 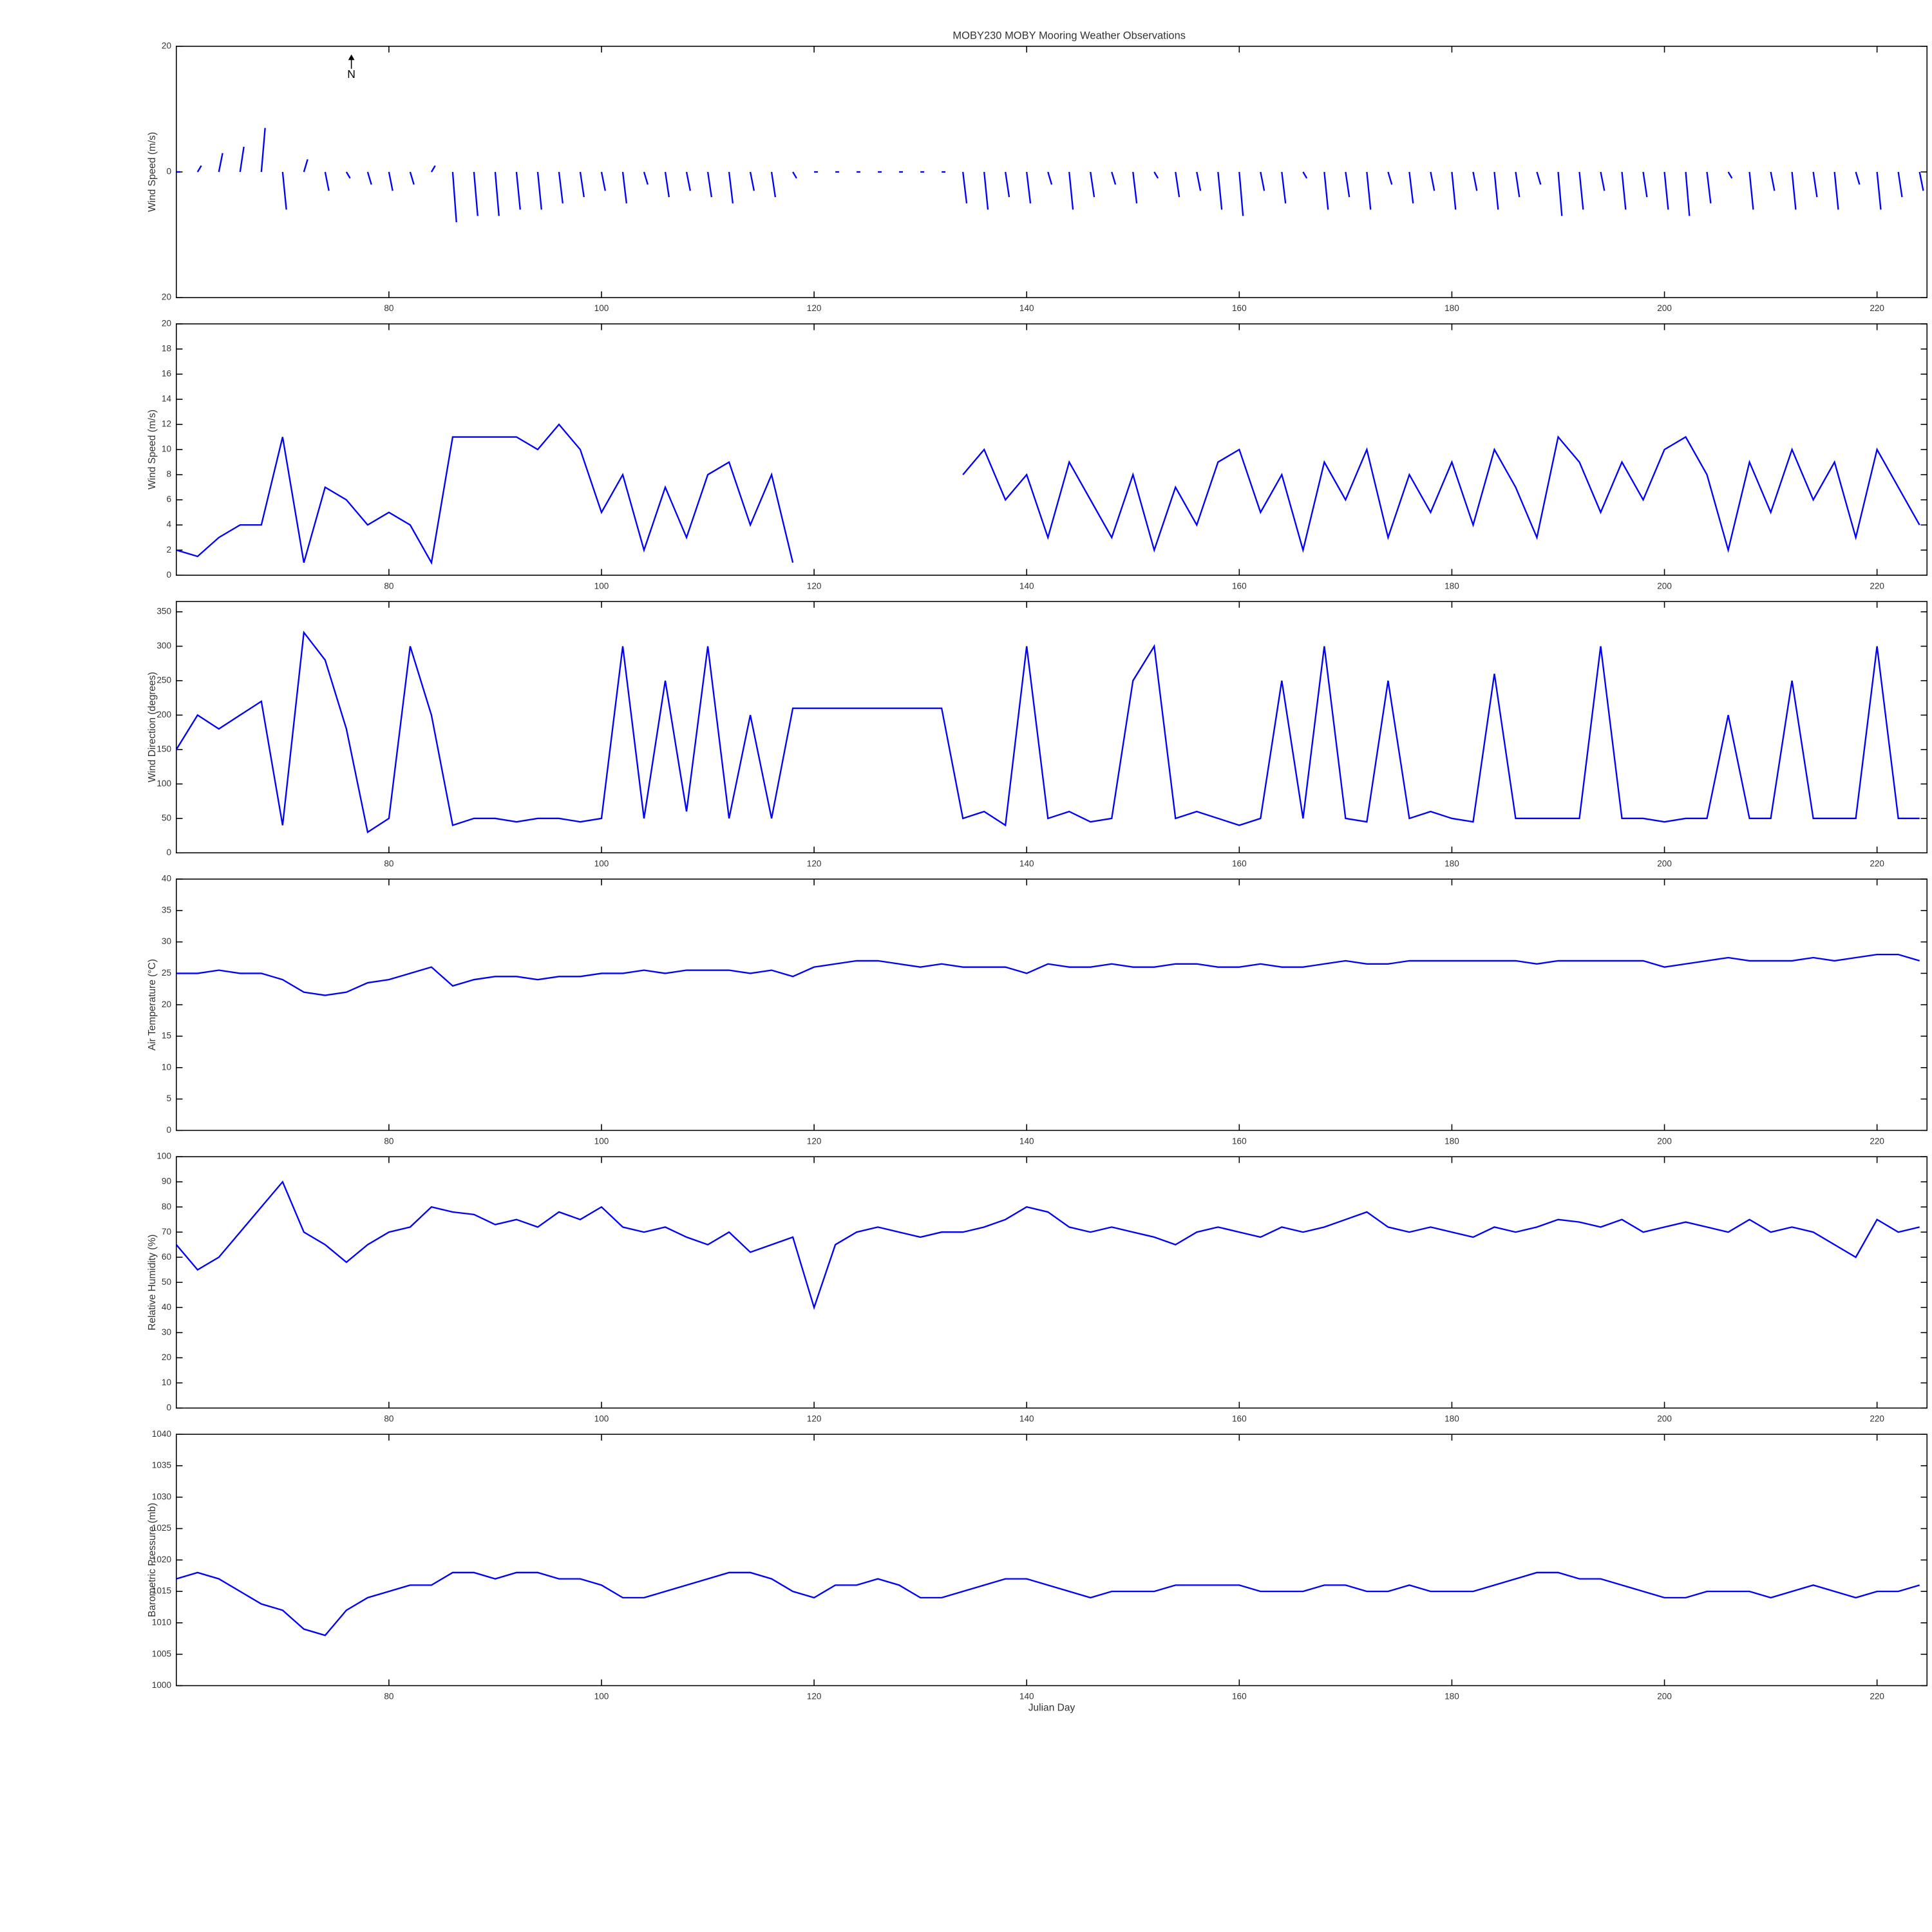 What do you see at coordinates (168, 474) in the screenshot?
I see `y-tick-label: 8` at bounding box center [168, 474].